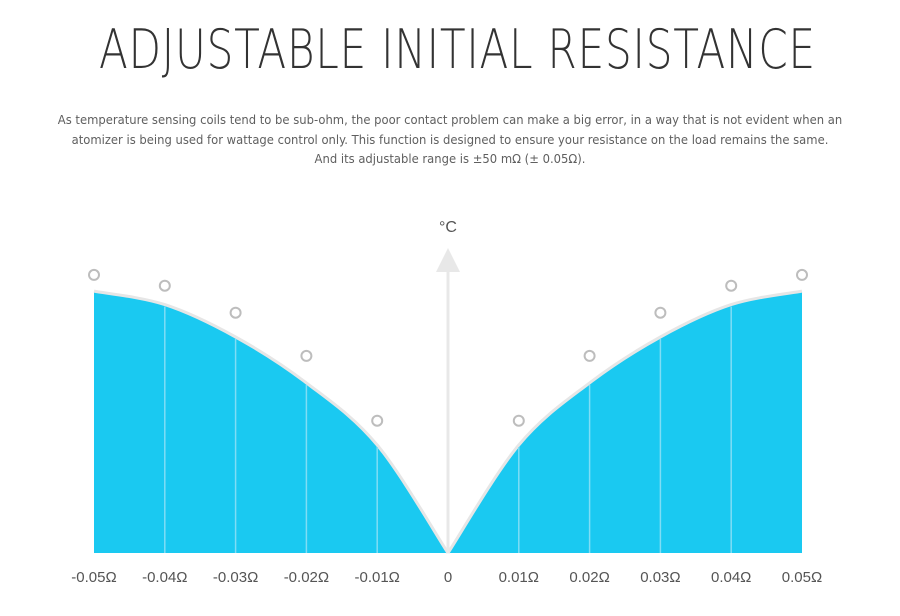 This screenshot has width=900, height=616. Describe the element at coordinates (802, 577) in the screenshot. I see `x-tick-label: 0.05Ω` at that location.